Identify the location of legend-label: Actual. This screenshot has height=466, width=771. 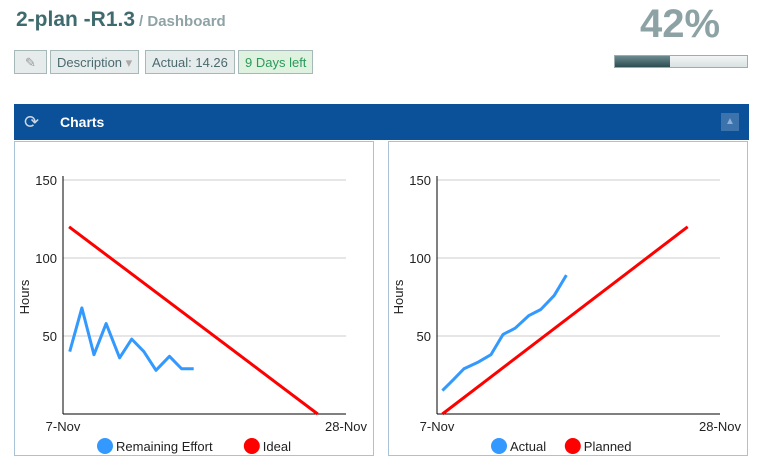
(528, 446).